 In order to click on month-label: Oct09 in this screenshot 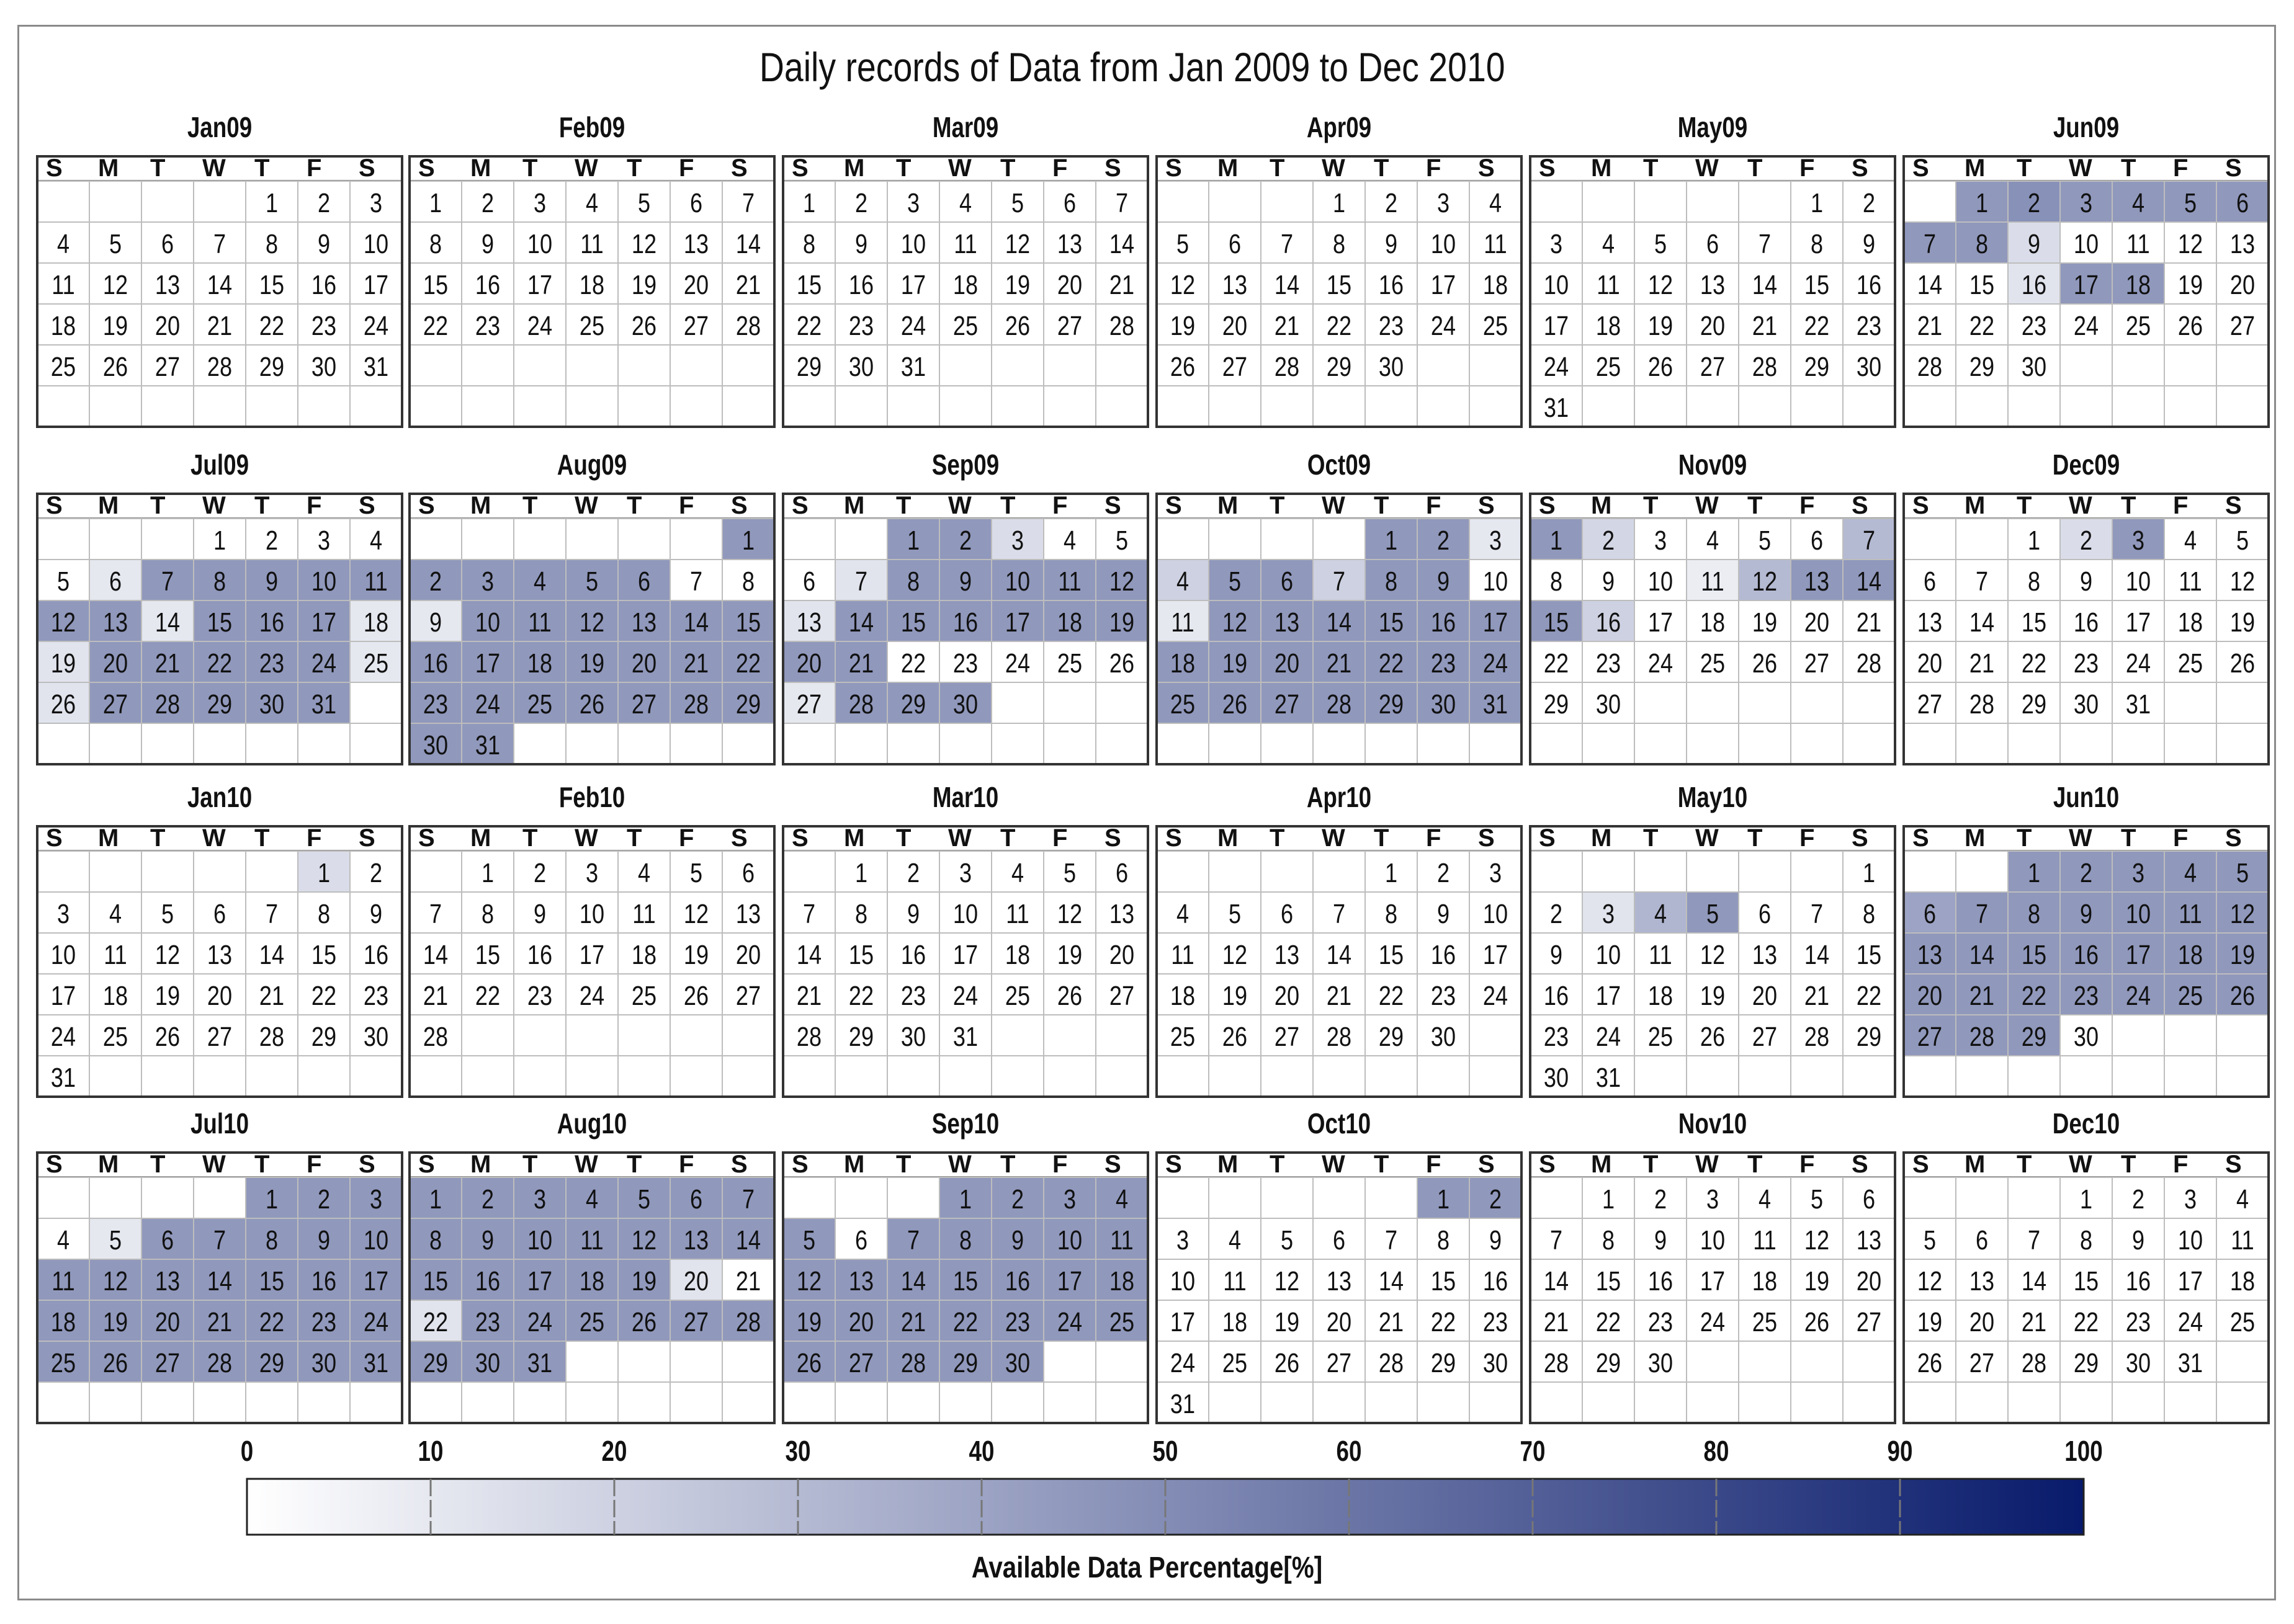, I will do `click(1339, 464)`.